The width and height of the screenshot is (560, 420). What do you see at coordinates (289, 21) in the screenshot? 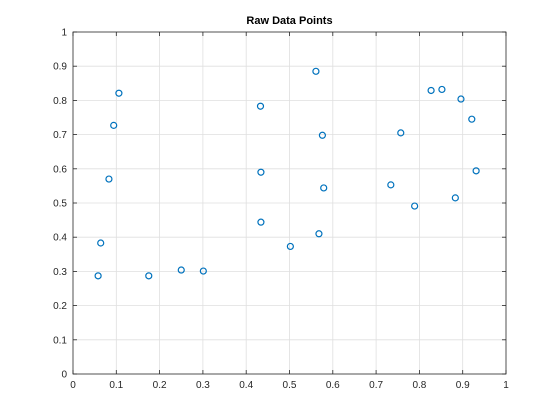
I see `chart-title: Raw Data Points` at bounding box center [289, 21].